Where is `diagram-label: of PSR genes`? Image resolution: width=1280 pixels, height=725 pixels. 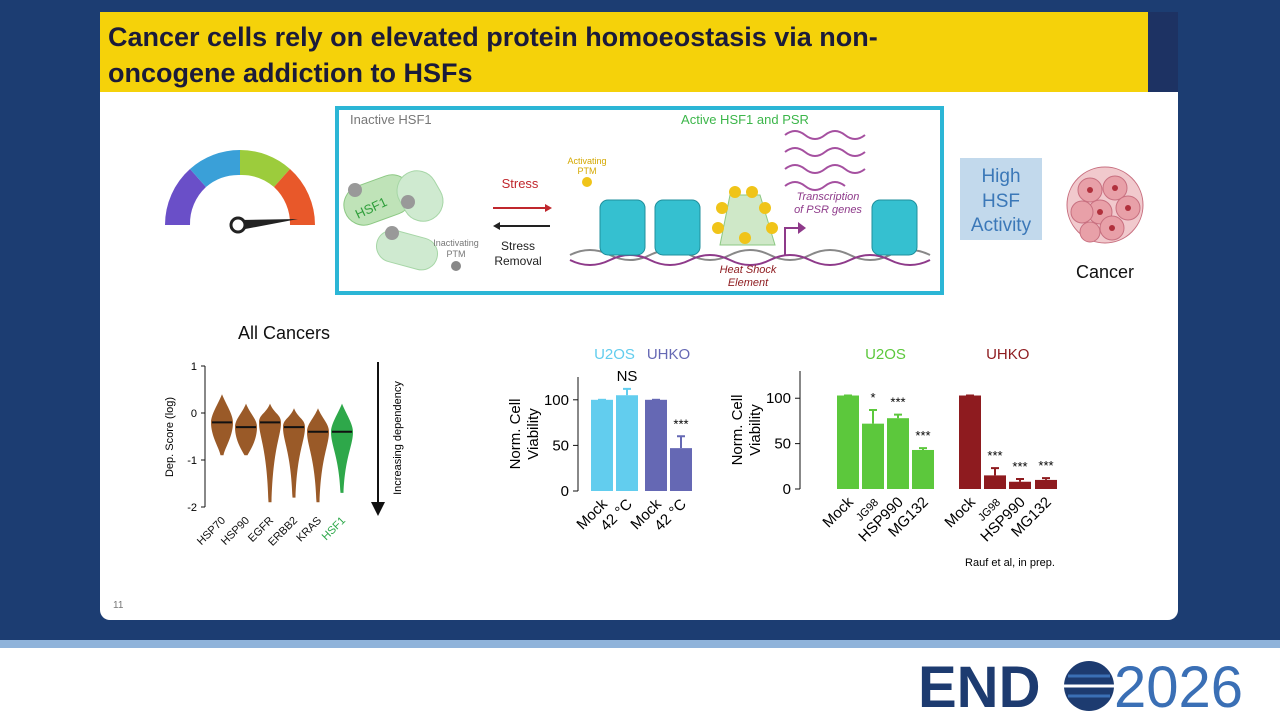 diagram-label: of PSR genes is located at coordinates (828, 210).